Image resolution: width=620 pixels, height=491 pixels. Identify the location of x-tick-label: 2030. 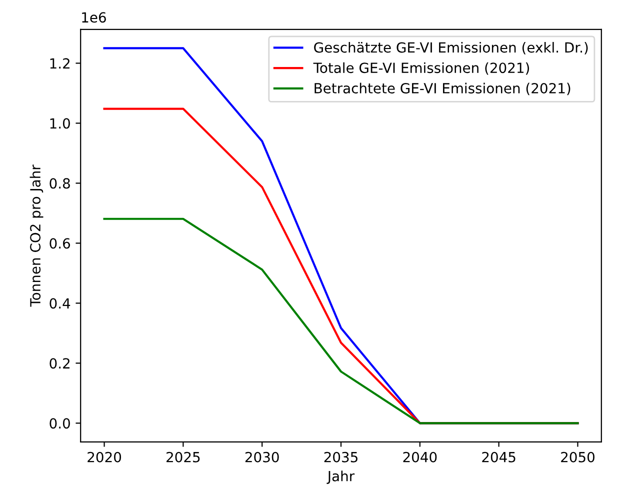
(262, 457).